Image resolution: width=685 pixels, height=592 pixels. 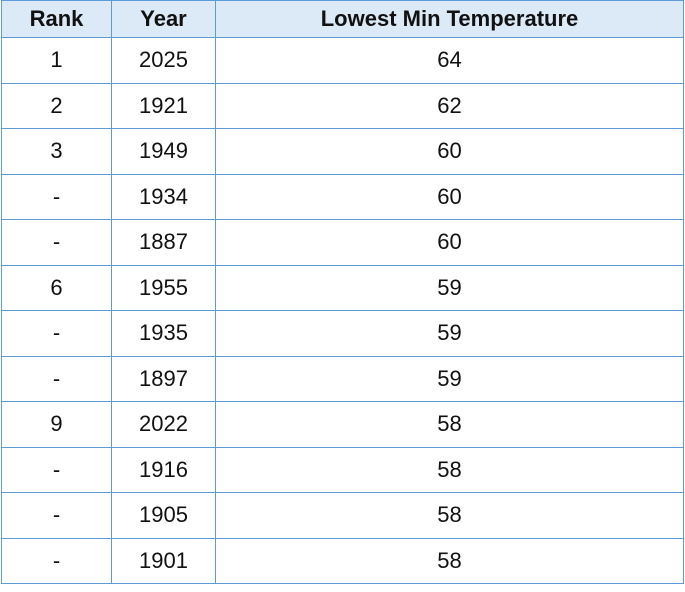 What do you see at coordinates (56, 19) in the screenshot?
I see `header-cell: Rank` at bounding box center [56, 19].